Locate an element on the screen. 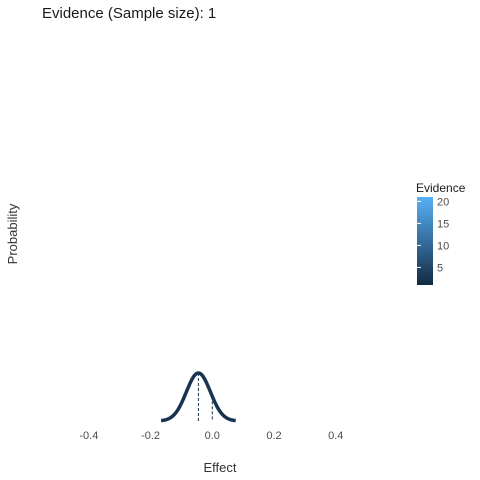  legend-ticks: 5 10 15 20 is located at coordinates (433, 235).